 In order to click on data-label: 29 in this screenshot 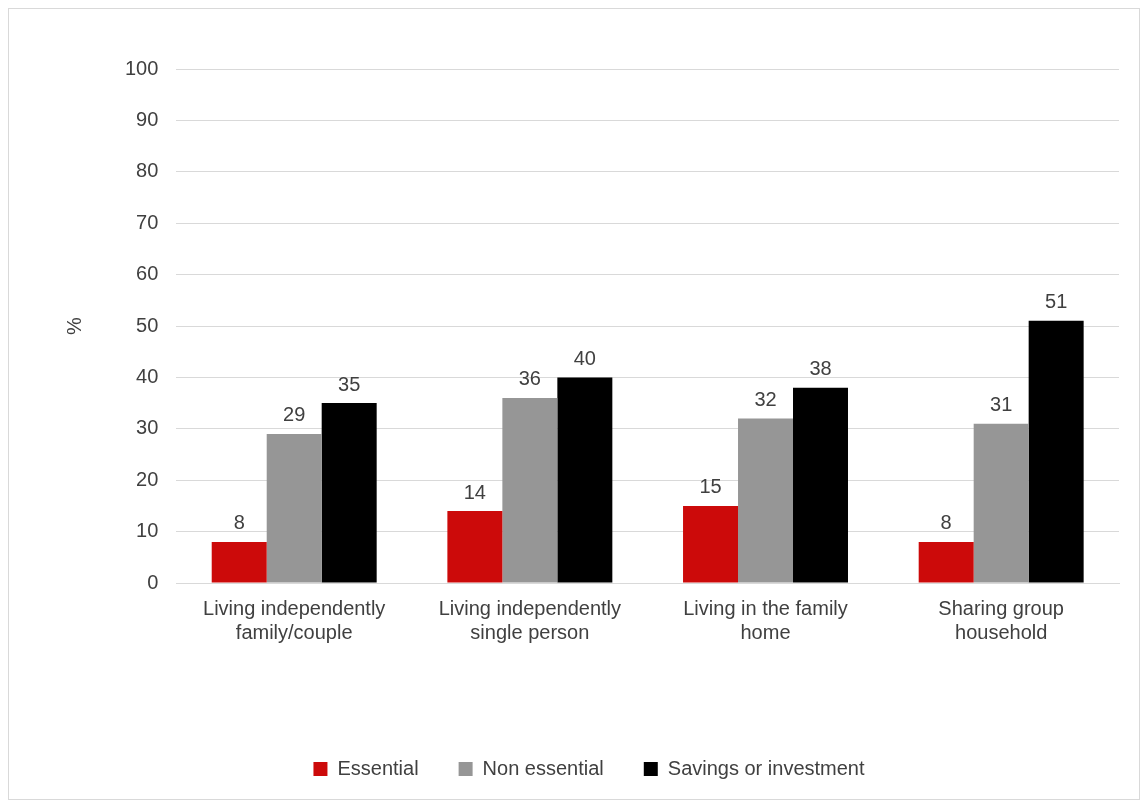, I will do `click(294, 414)`.